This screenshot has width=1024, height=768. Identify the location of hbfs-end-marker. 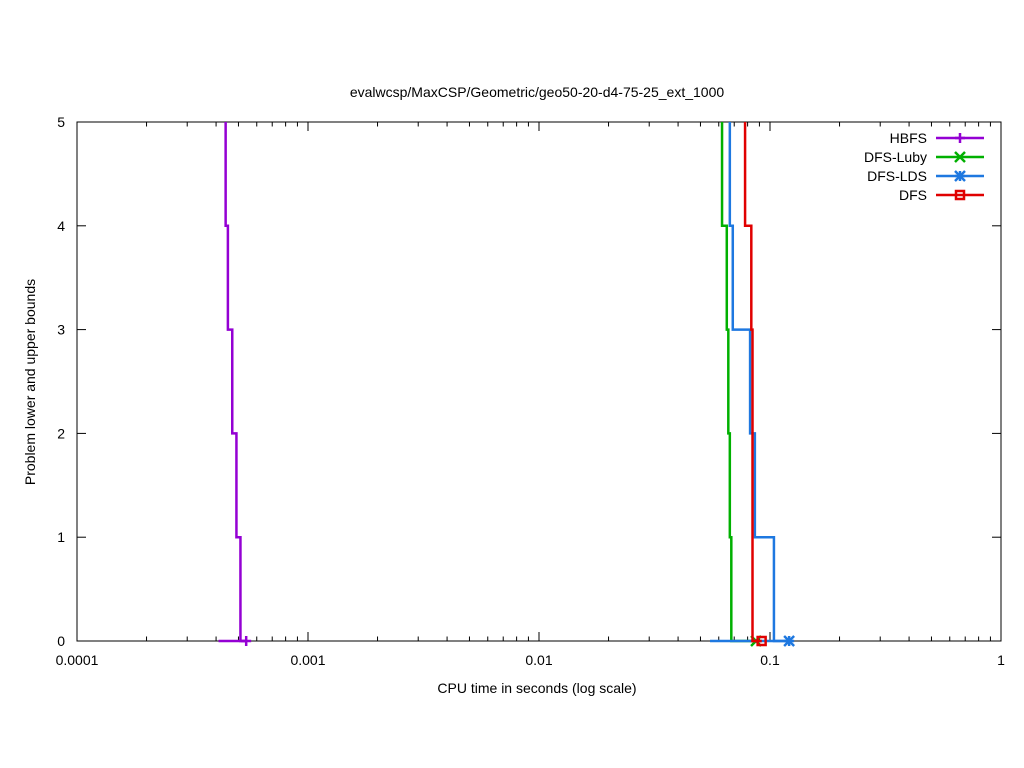
(246, 641).